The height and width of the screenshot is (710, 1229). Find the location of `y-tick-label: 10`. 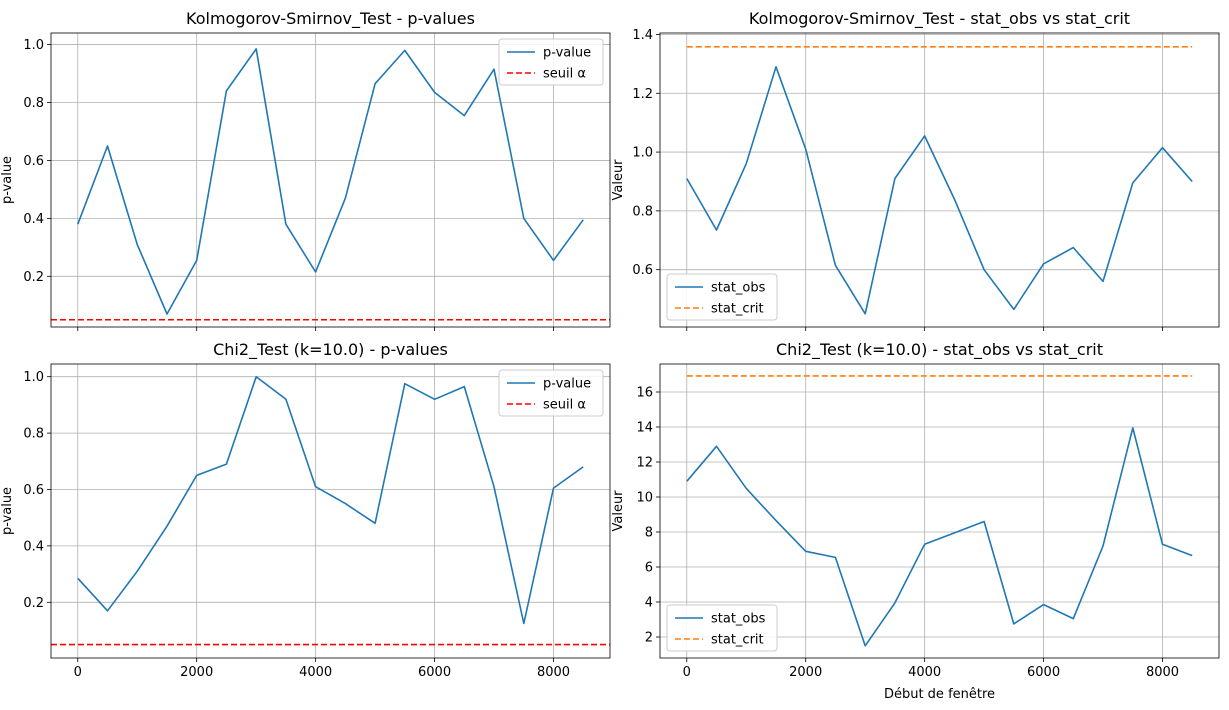

y-tick-label: 10 is located at coordinates (644, 498).